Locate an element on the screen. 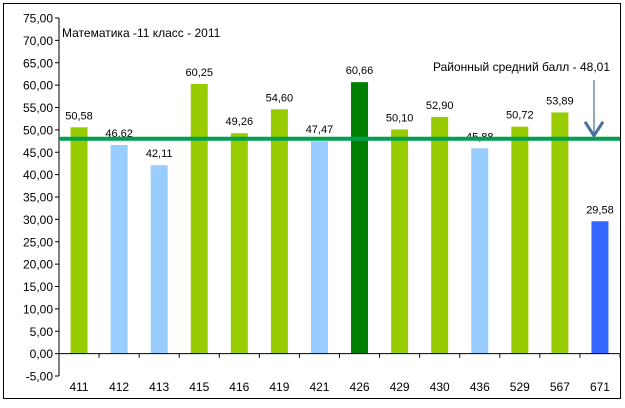 The image size is (625, 408). x-tick-label: 426 is located at coordinates (360, 387).